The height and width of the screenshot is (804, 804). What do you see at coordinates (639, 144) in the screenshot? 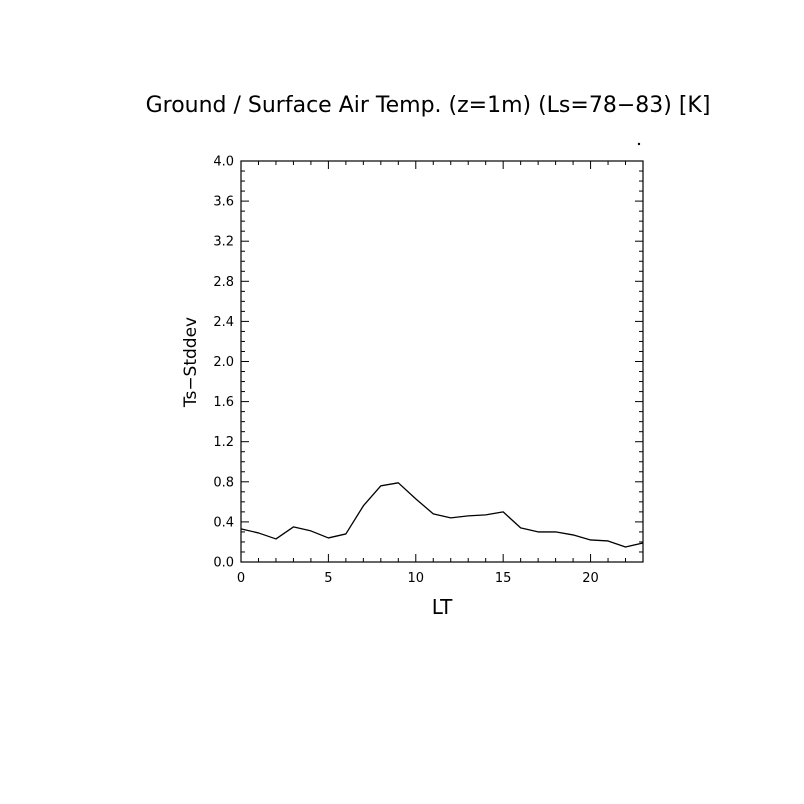
I see `stray-dot-mark` at bounding box center [639, 144].